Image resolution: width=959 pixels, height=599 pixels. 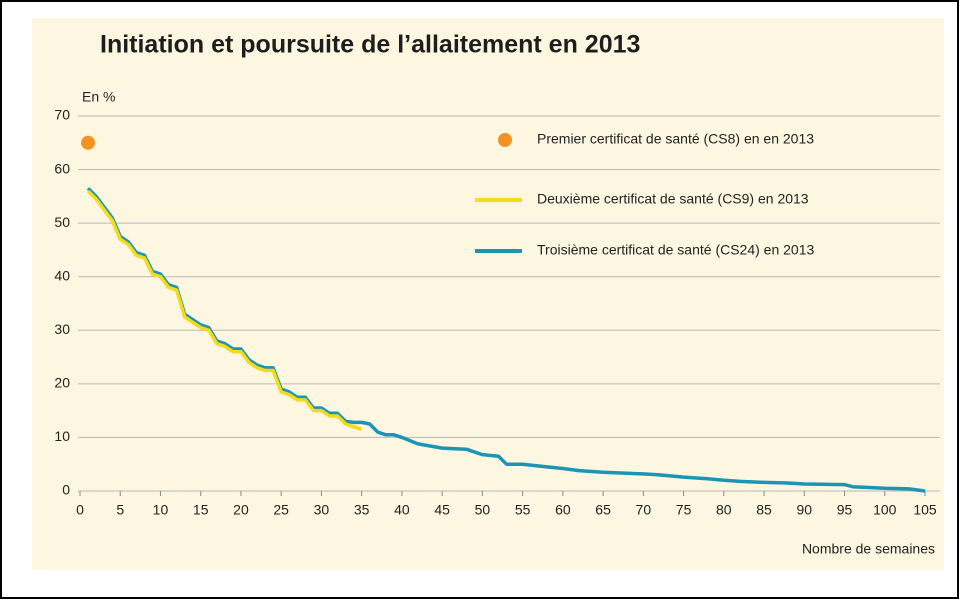 What do you see at coordinates (241, 510) in the screenshot?
I see `x-tick-label: 20` at bounding box center [241, 510].